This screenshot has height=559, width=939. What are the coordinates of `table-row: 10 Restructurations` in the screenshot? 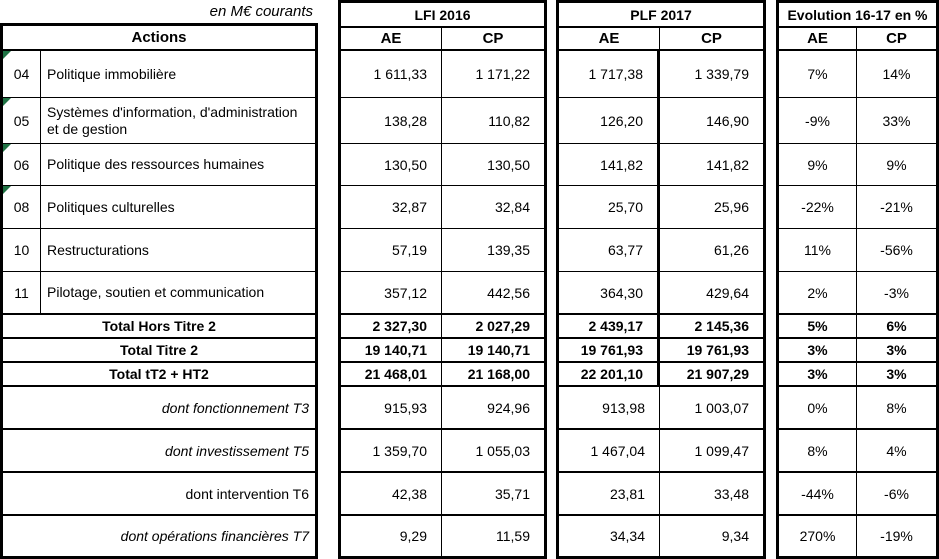 It's located at (159, 250).